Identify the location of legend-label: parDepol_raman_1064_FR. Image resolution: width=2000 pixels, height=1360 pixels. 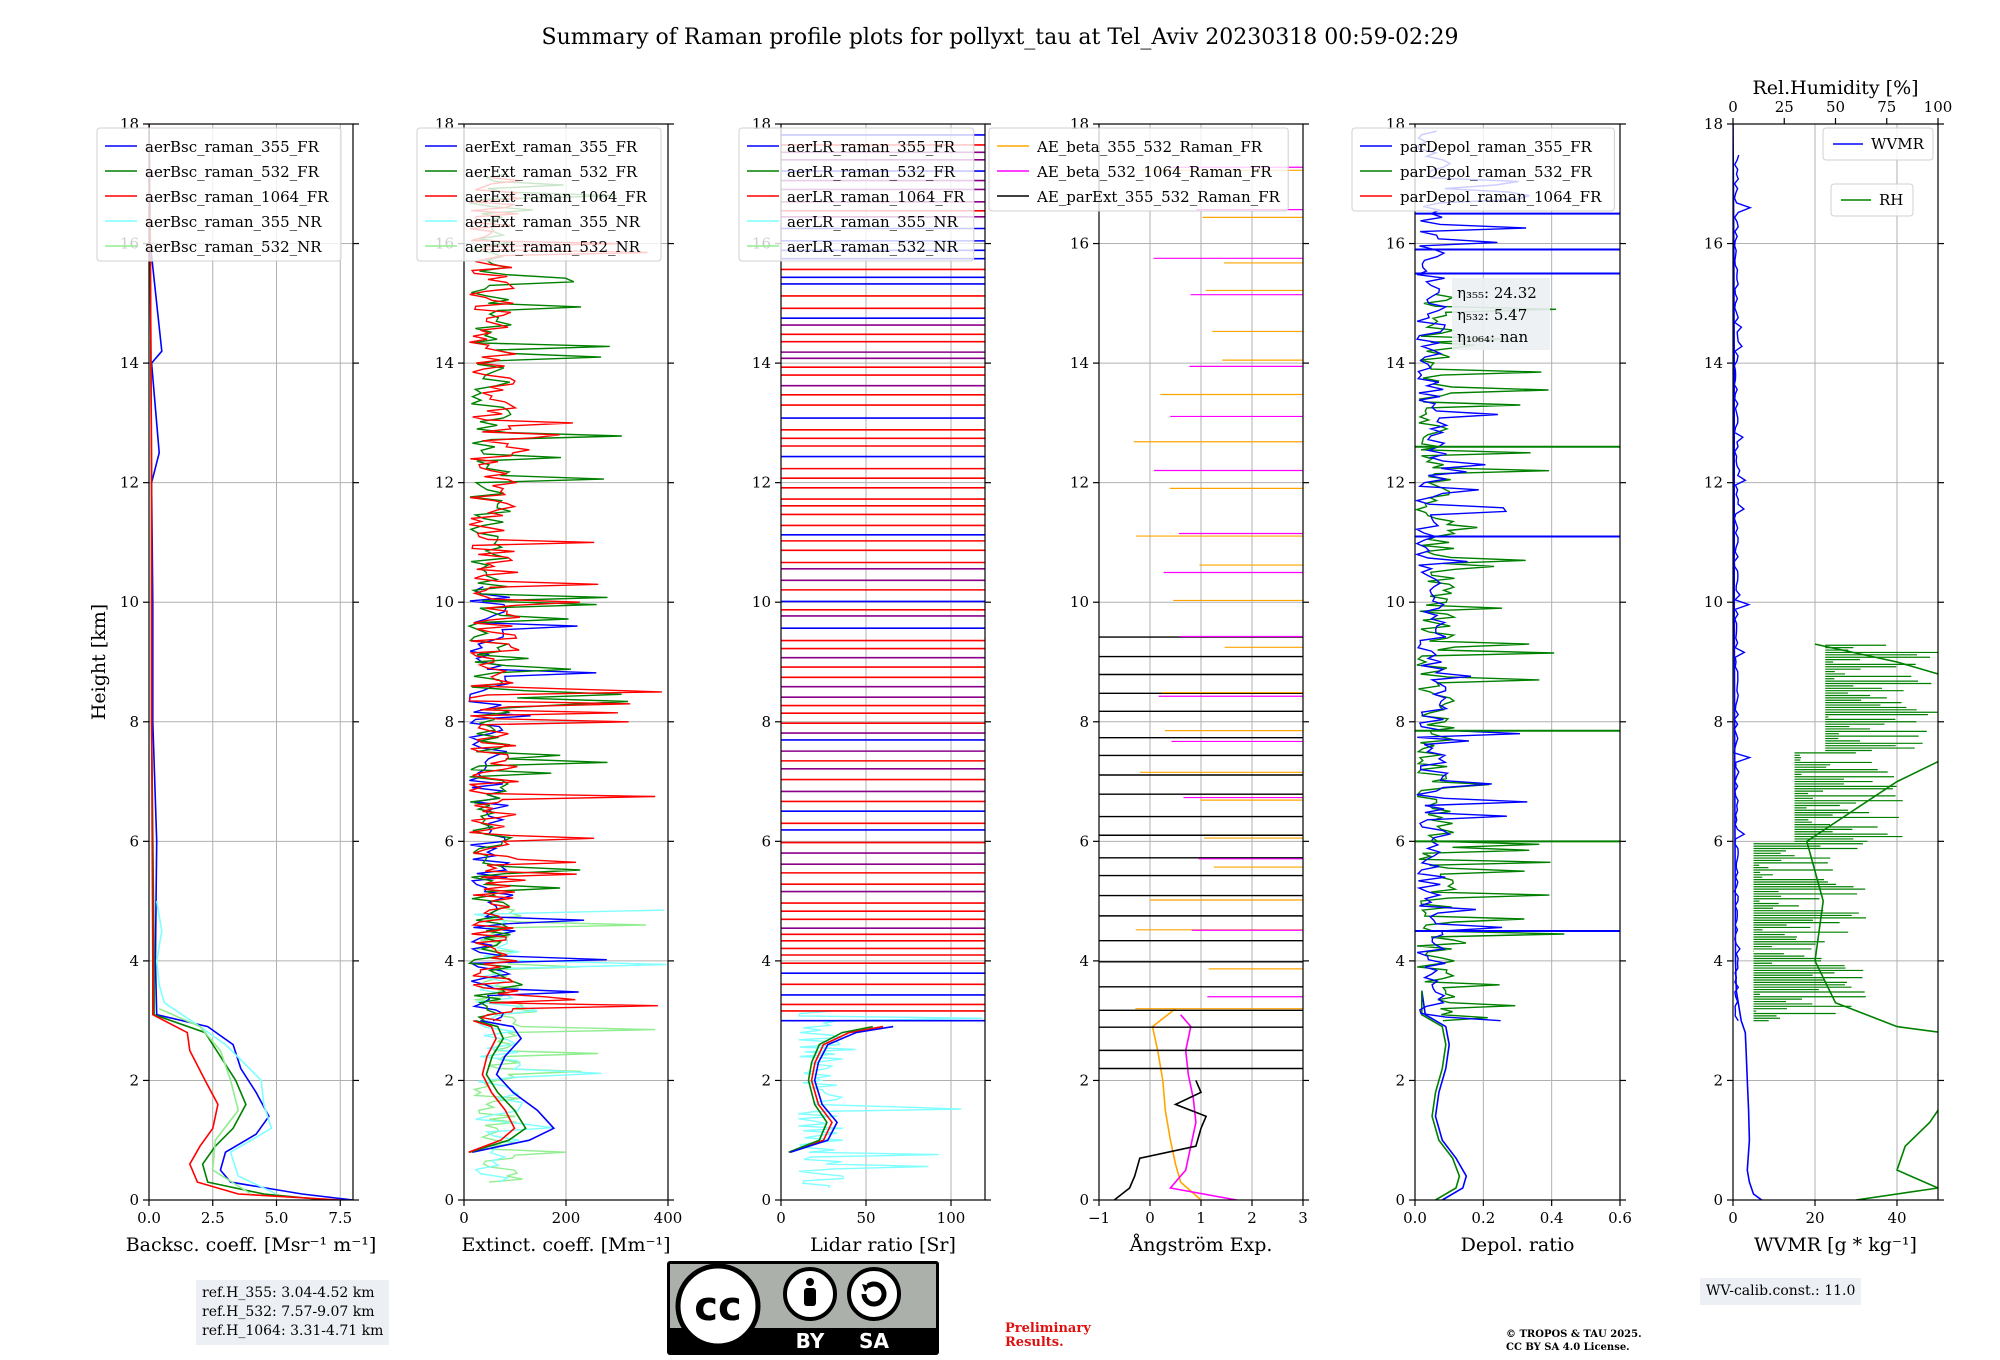
(1501, 197).